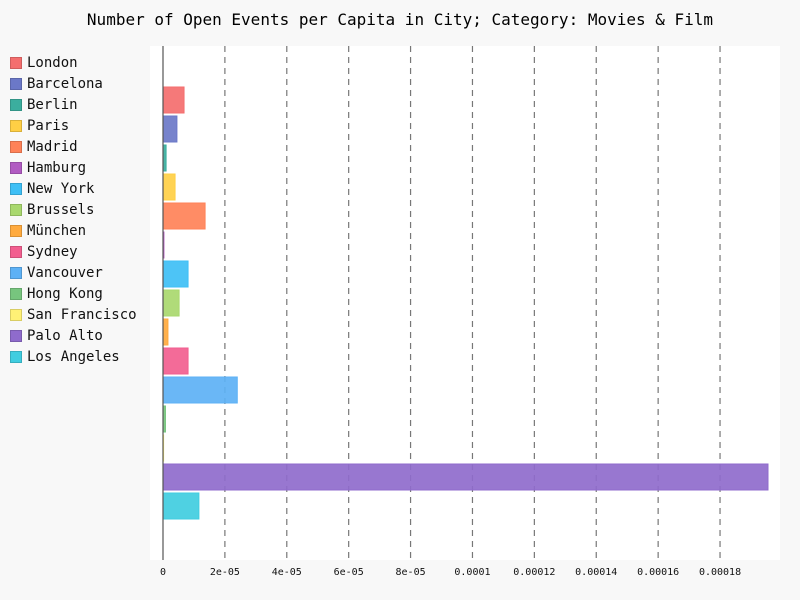  I want to click on x-tick-label: 0.00012, so click(534, 572).